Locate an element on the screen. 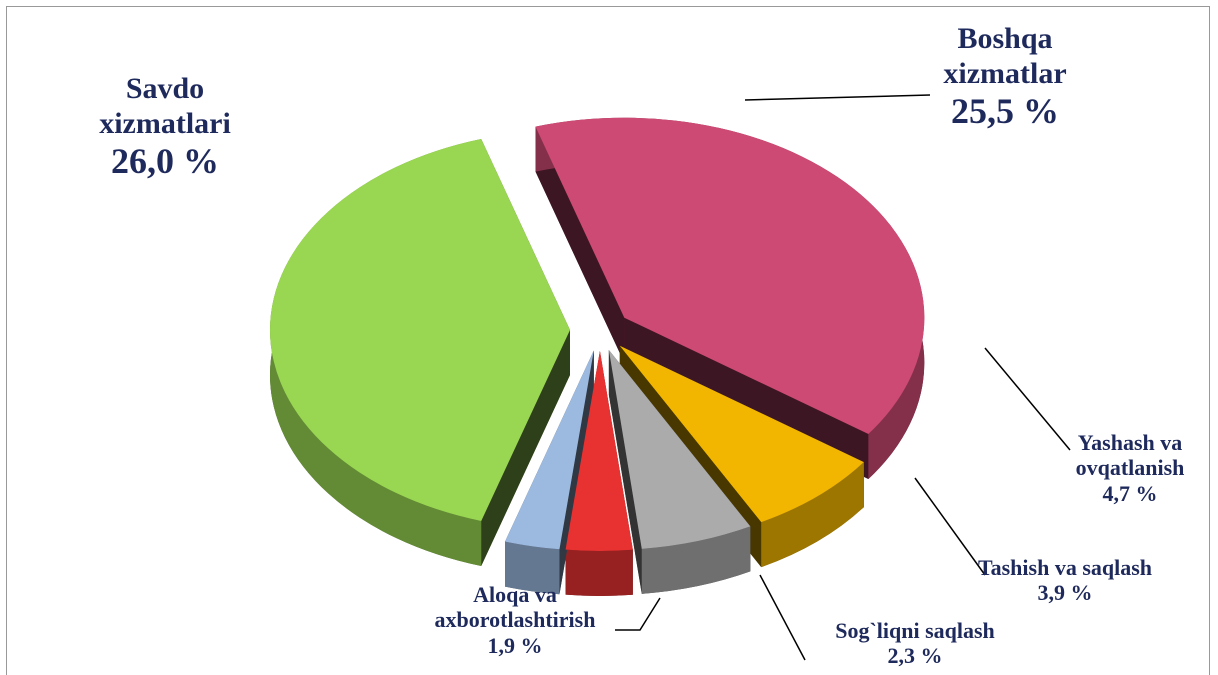 The width and height of the screenshot is (1218, 675). label: Aloqa va axborotlashtirish 1,9 % is located at coordinates (515, 620).